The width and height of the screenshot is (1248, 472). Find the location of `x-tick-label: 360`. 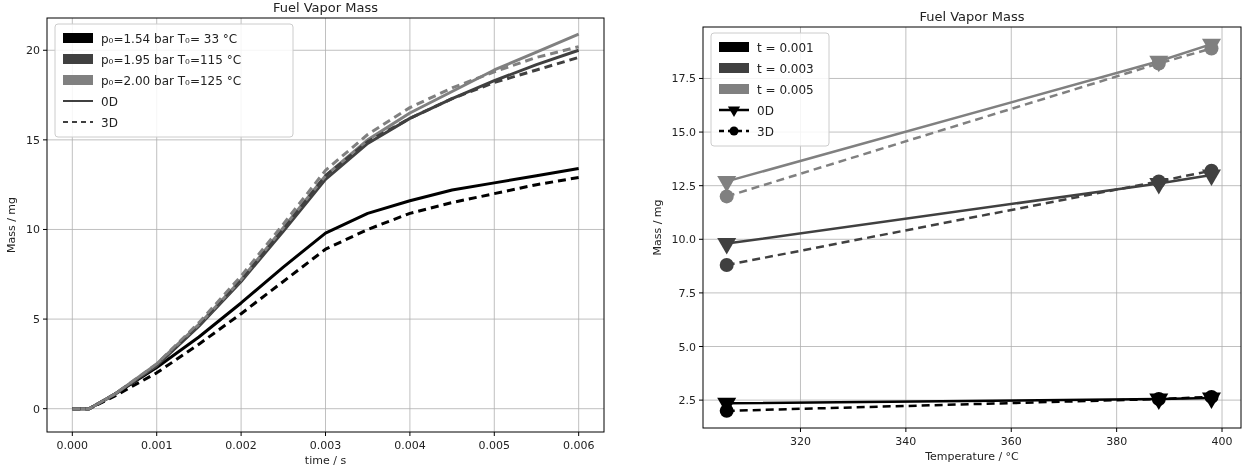

x-tick-label: 360 is located at coordinates (1011, 441).